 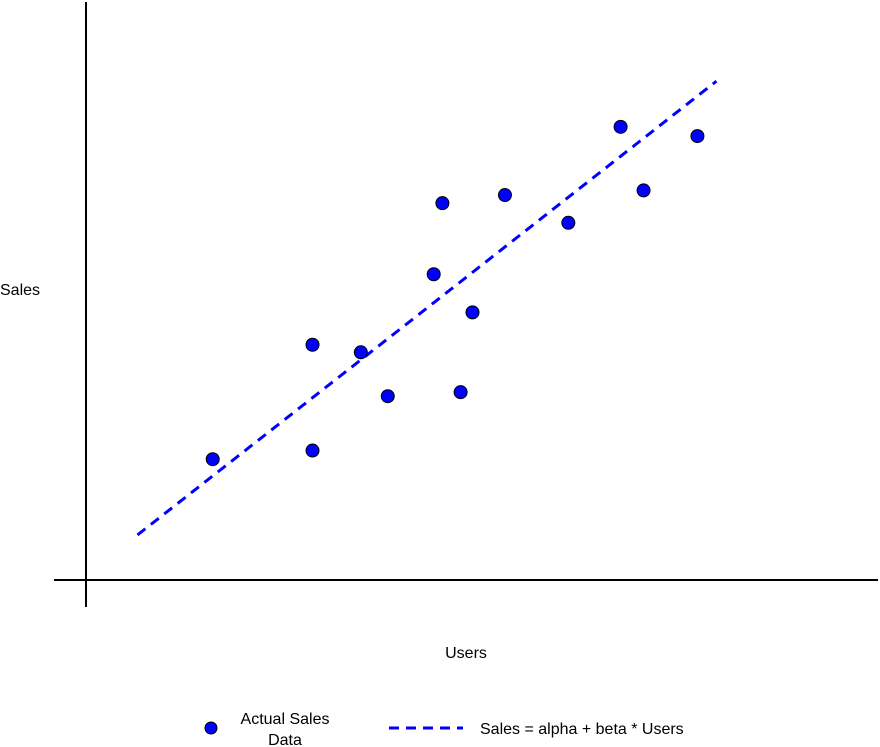 I want to click on legend-scatter-label-line-2: Data, so click(x=285, y=739).